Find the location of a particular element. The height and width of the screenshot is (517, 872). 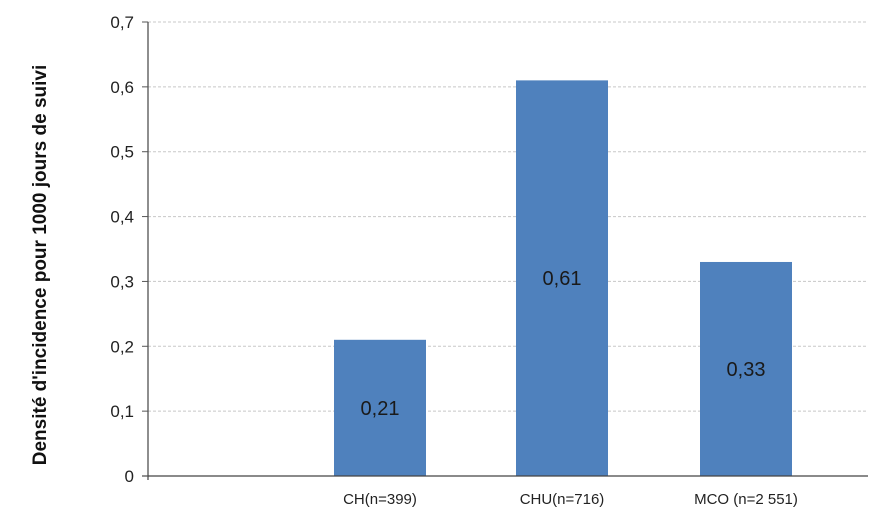

y-tick-label: 0,2 is located at coordinates (122, 346).